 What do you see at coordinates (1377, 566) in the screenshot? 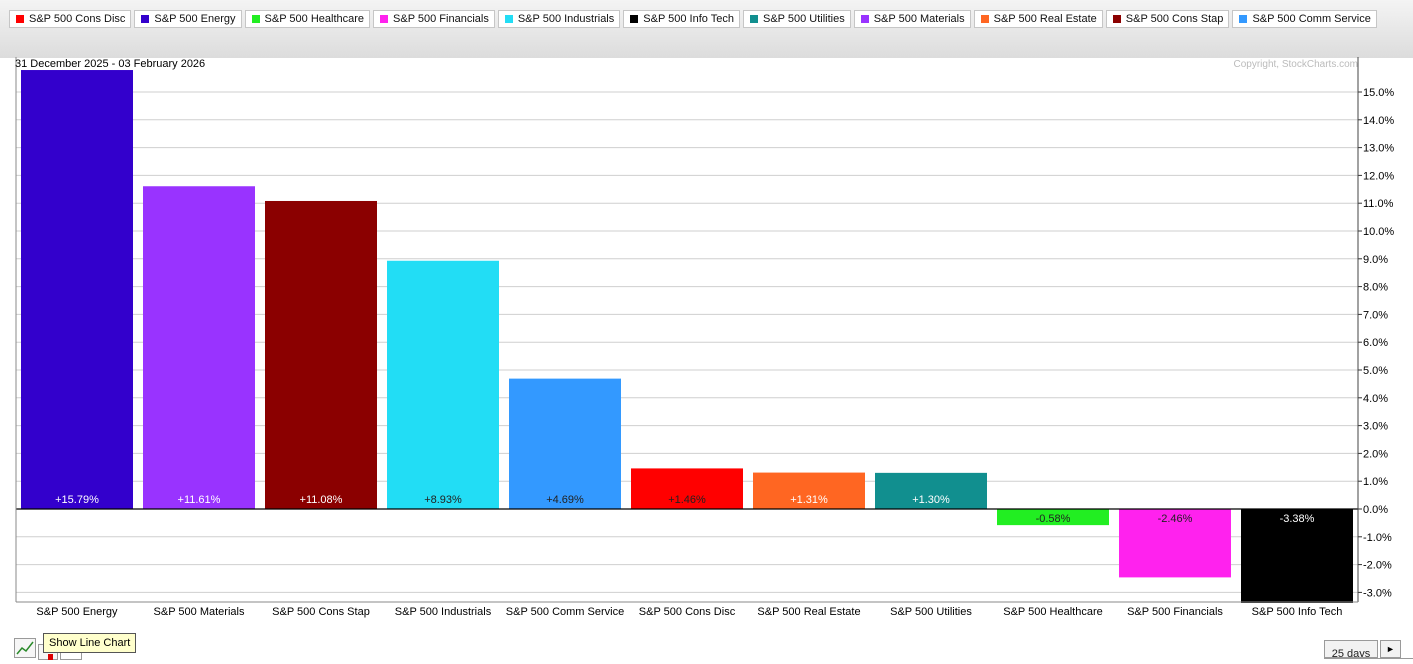
I see `y-tick-label: -2.0%` at bounding box center [1377, 566].